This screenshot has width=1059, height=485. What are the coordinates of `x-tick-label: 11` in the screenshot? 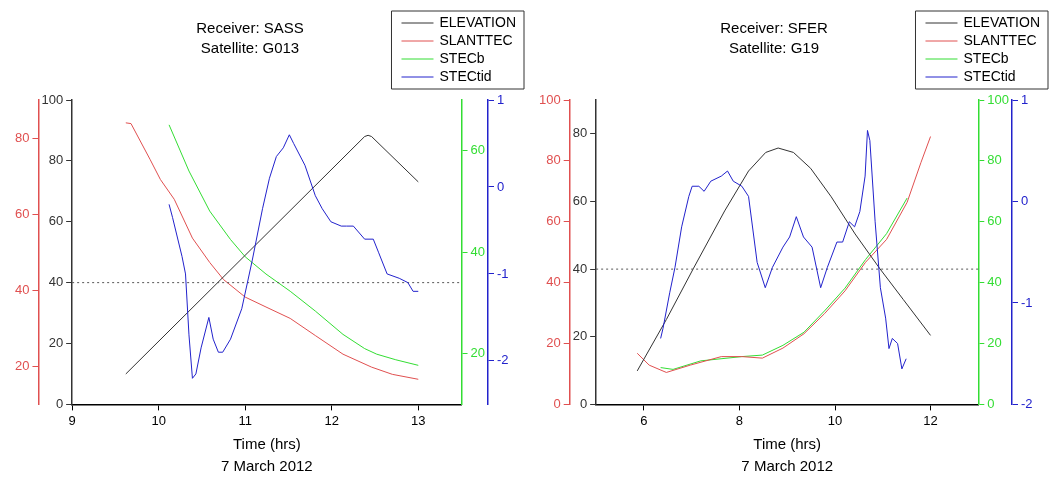 It's located at (245, 420).